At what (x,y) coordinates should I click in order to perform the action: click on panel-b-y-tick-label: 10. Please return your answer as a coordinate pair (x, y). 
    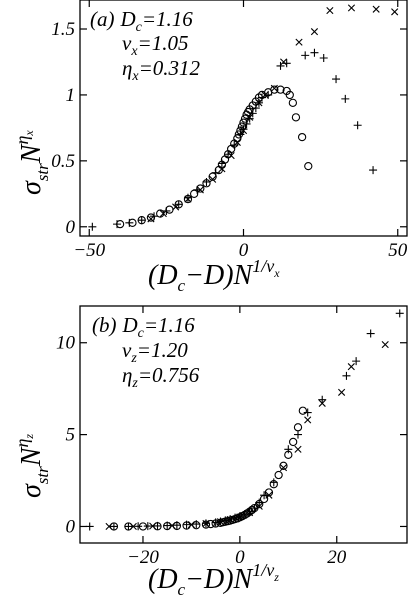
    Looking at the image, I should click on (66, 343).